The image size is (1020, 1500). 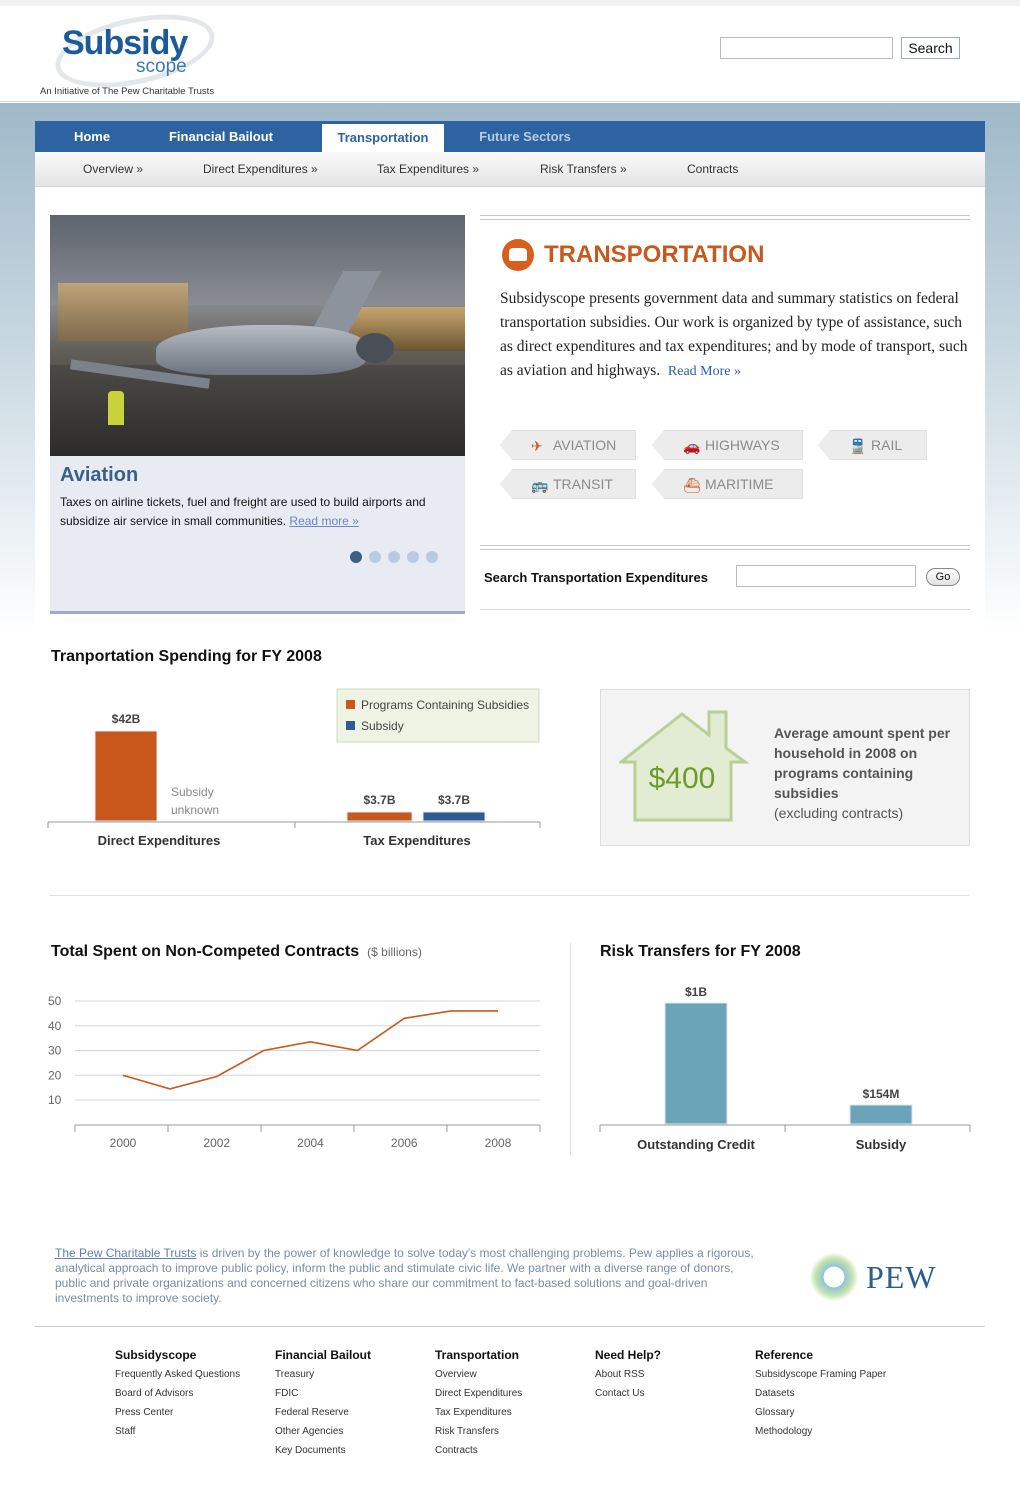 What do you see at coordinates (456, 1374) in the screenshot?
I see `footer-link: Overview` at bounding box center [456, 1374].